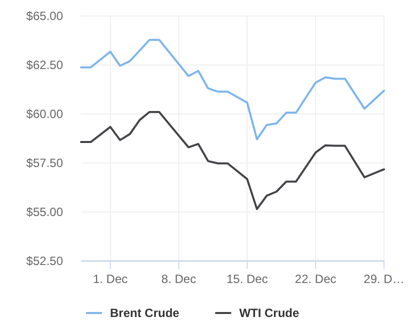 The width and height of the screenshot is (416, 333). Describe the element at coordinates (110, 279) in the screenshot. I see `x-tick-label: 1. Dec` at that location.